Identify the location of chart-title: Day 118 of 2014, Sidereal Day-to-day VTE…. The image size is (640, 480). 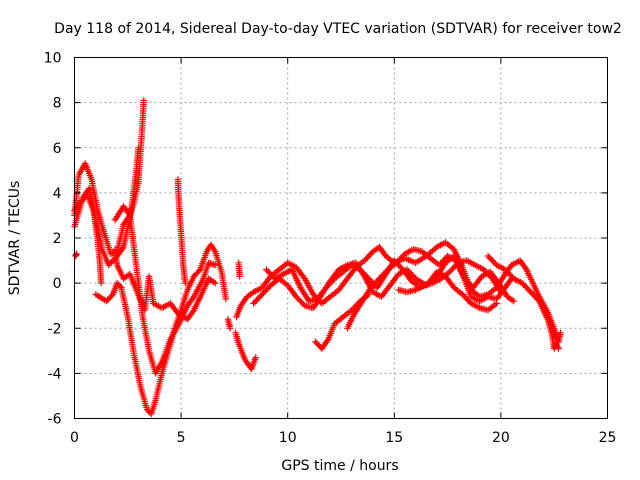
(338, 29).